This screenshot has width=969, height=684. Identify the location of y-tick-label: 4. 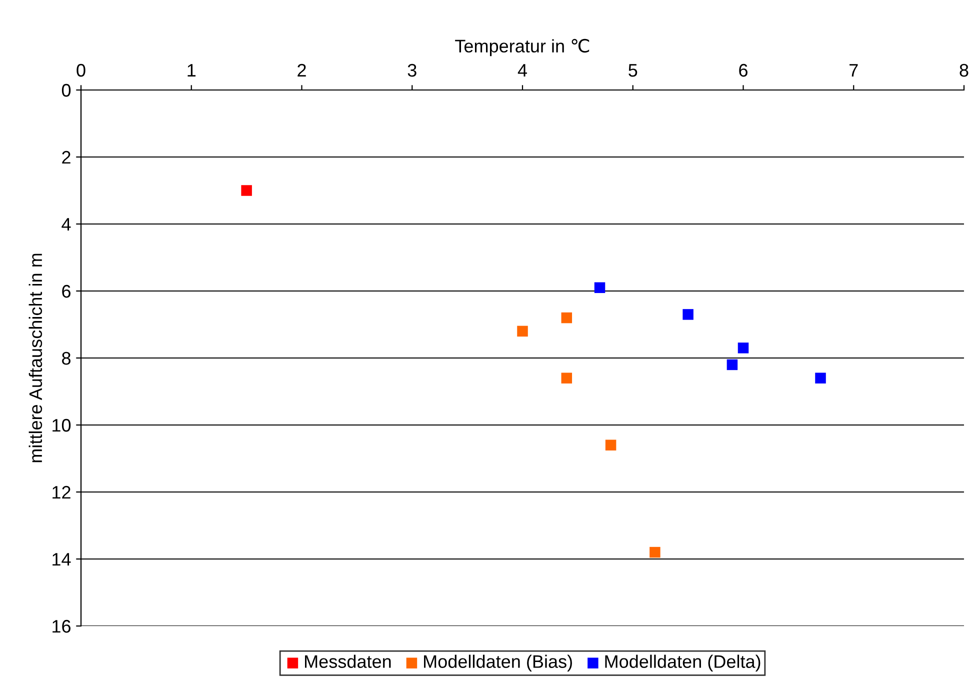
(66, 224).